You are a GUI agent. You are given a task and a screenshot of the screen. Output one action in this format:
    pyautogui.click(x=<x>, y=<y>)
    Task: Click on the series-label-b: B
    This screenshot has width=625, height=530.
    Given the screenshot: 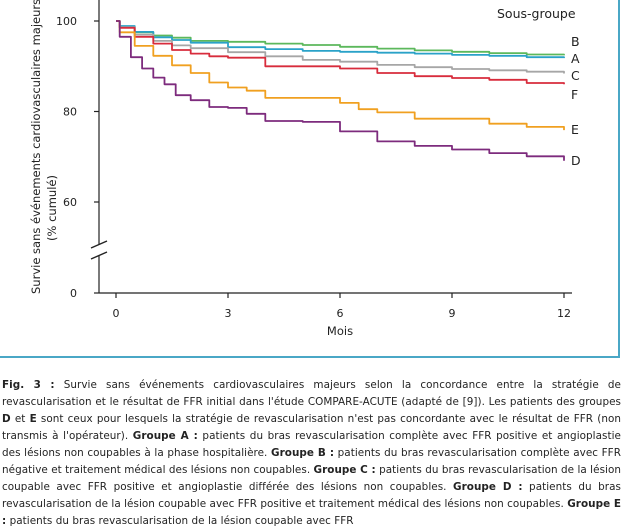 What is the action you would take?
    pyautogui.click(x=575, y=41)
    